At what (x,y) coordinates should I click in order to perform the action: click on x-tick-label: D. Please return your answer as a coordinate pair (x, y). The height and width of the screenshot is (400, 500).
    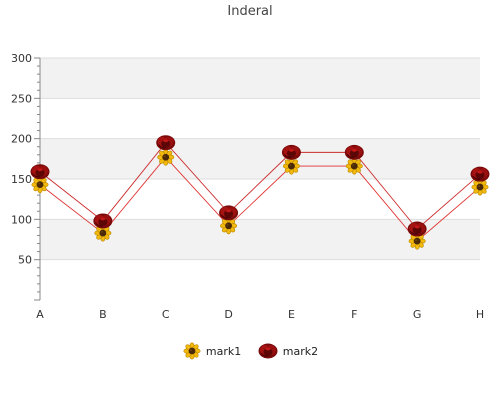
    Looking at the image, I should click on (228, 314).